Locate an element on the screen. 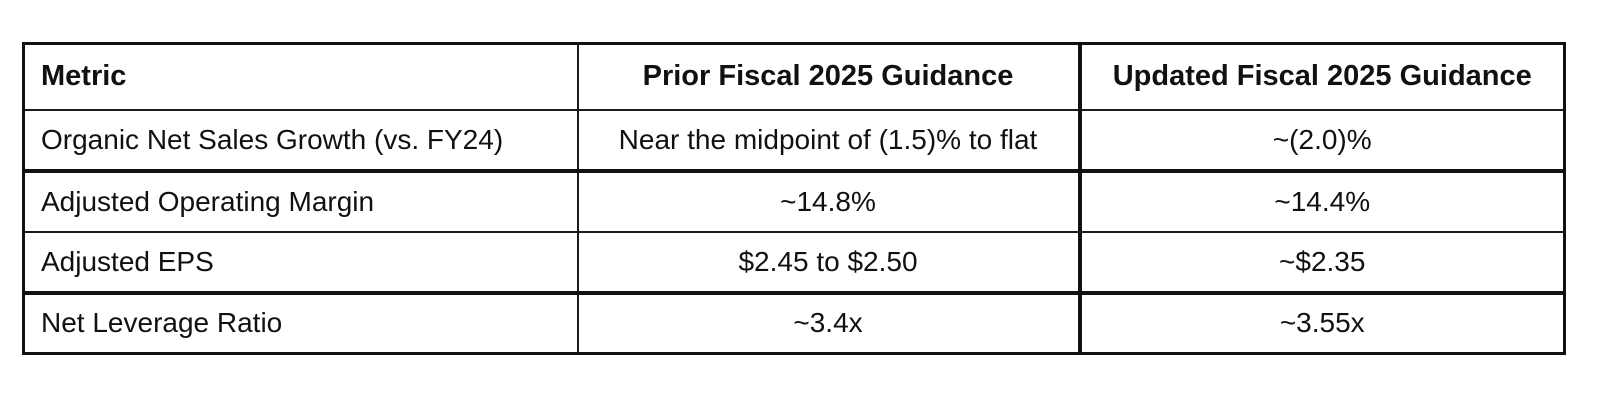 The width and height of the screenshot is (1600, 405). metric-cell: Organic Net Sales Growth (vs. FY24) is located at coordinates (300, 140).